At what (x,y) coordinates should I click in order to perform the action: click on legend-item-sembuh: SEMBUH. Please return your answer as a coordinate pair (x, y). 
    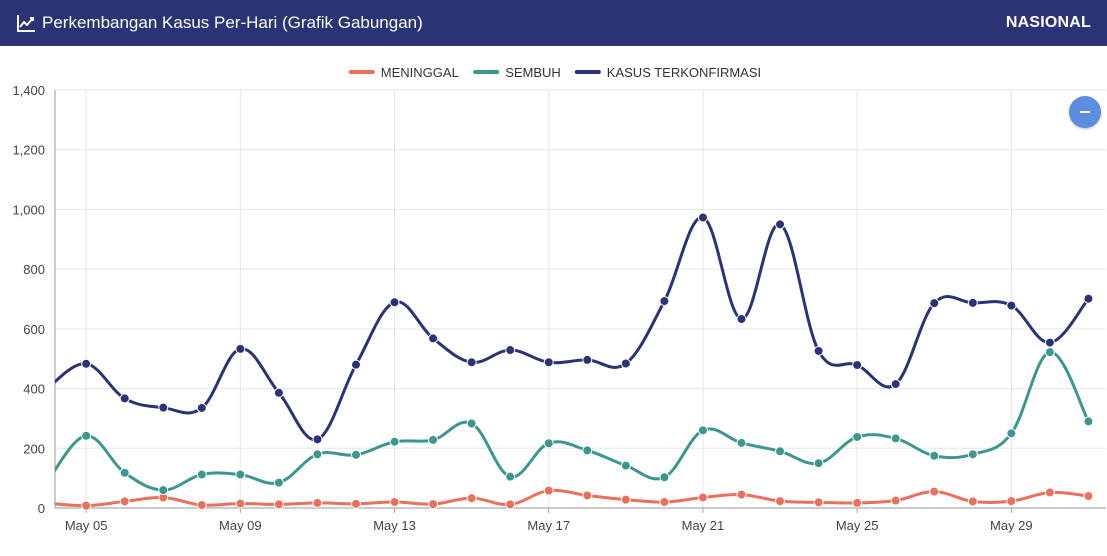
    Looking at the image, I should click on (517, 72).